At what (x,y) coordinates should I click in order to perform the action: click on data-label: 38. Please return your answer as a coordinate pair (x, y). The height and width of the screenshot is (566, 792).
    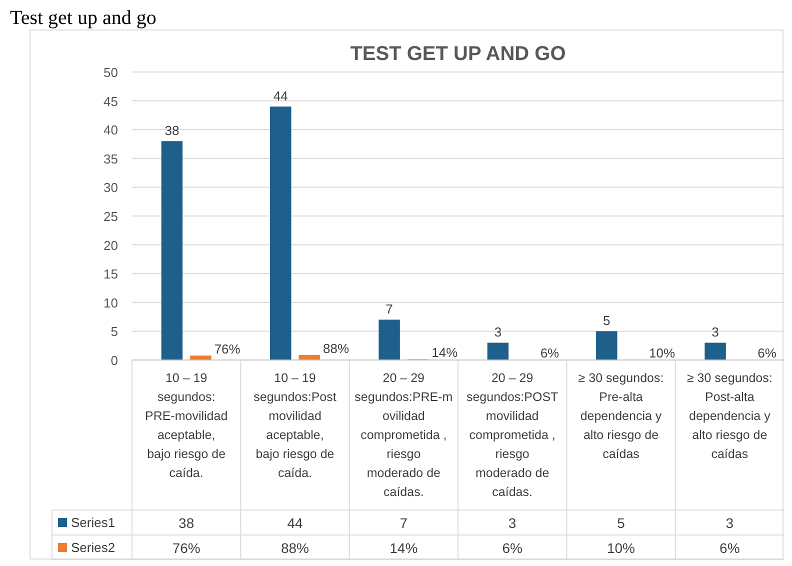
    Looking at the image, I should click on (186, 523).